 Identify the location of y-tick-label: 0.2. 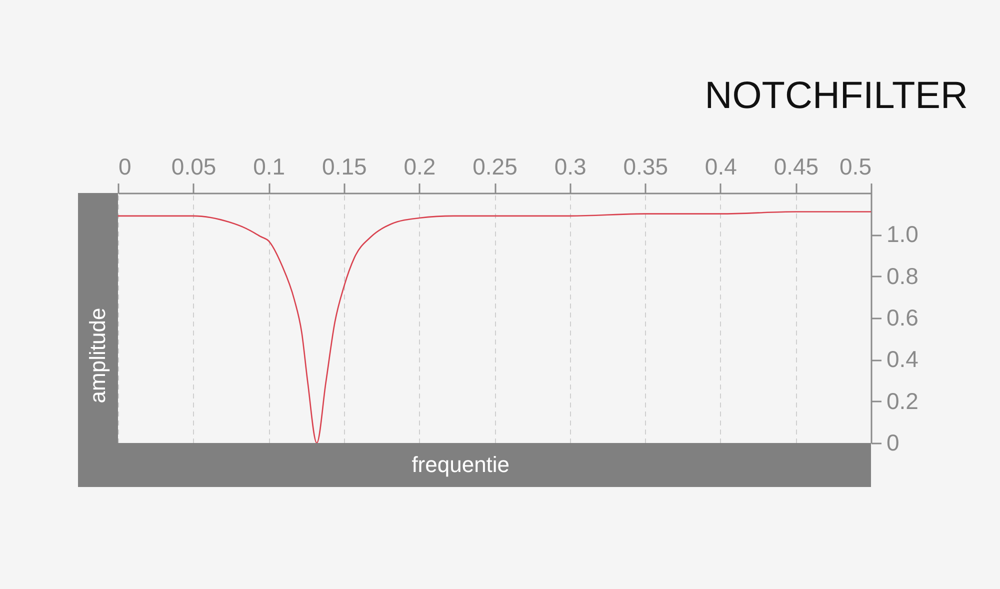
(902, 401).